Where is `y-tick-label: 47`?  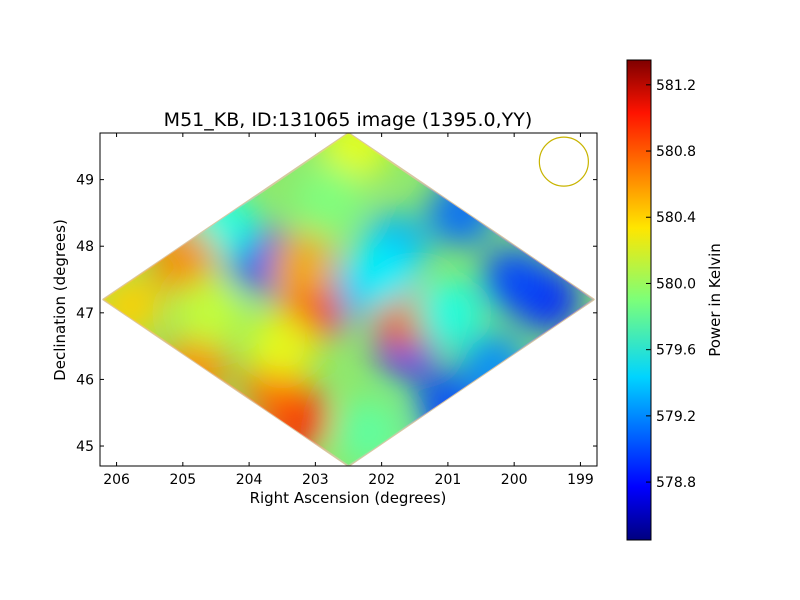
y-tick-label: 47 is located at coordinates (85, 314).